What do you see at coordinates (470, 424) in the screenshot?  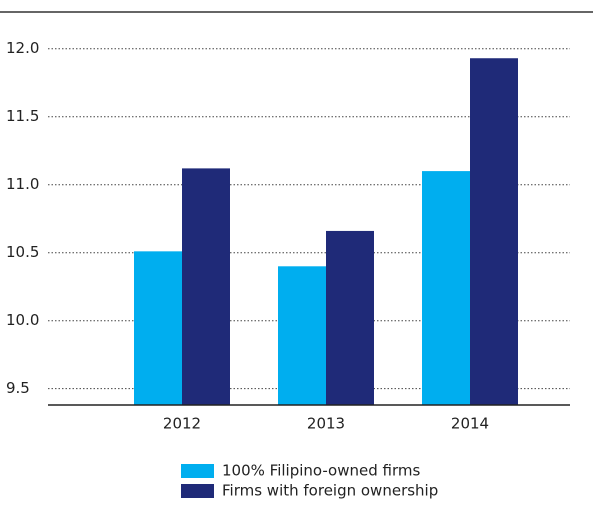 I see `x-tick-label: 2014` at bounding box center [470, 424].